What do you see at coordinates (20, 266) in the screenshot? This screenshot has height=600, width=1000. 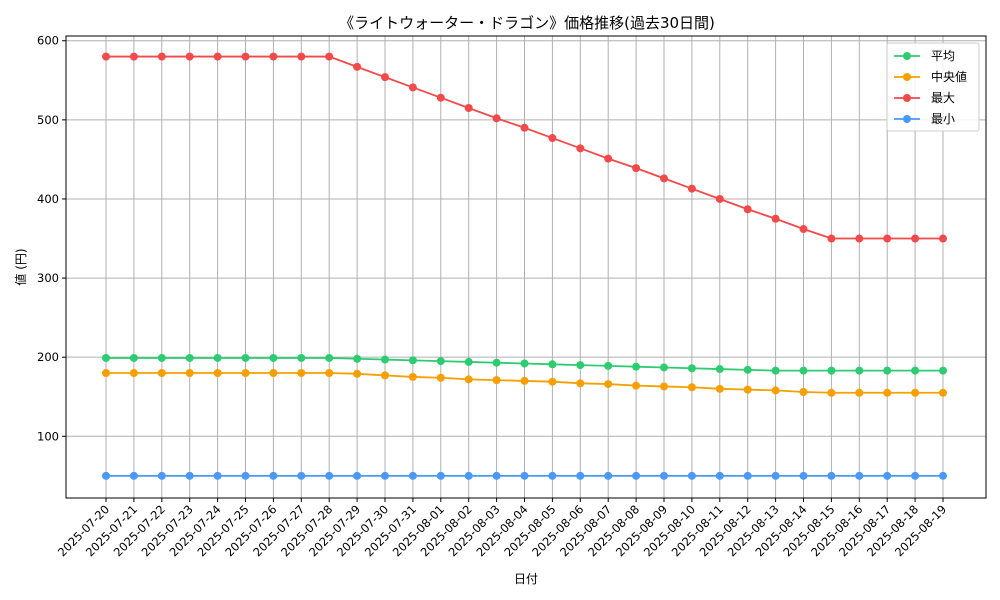 I see `y-axis-label: 値 (円)` at bounding box center [20, 266].